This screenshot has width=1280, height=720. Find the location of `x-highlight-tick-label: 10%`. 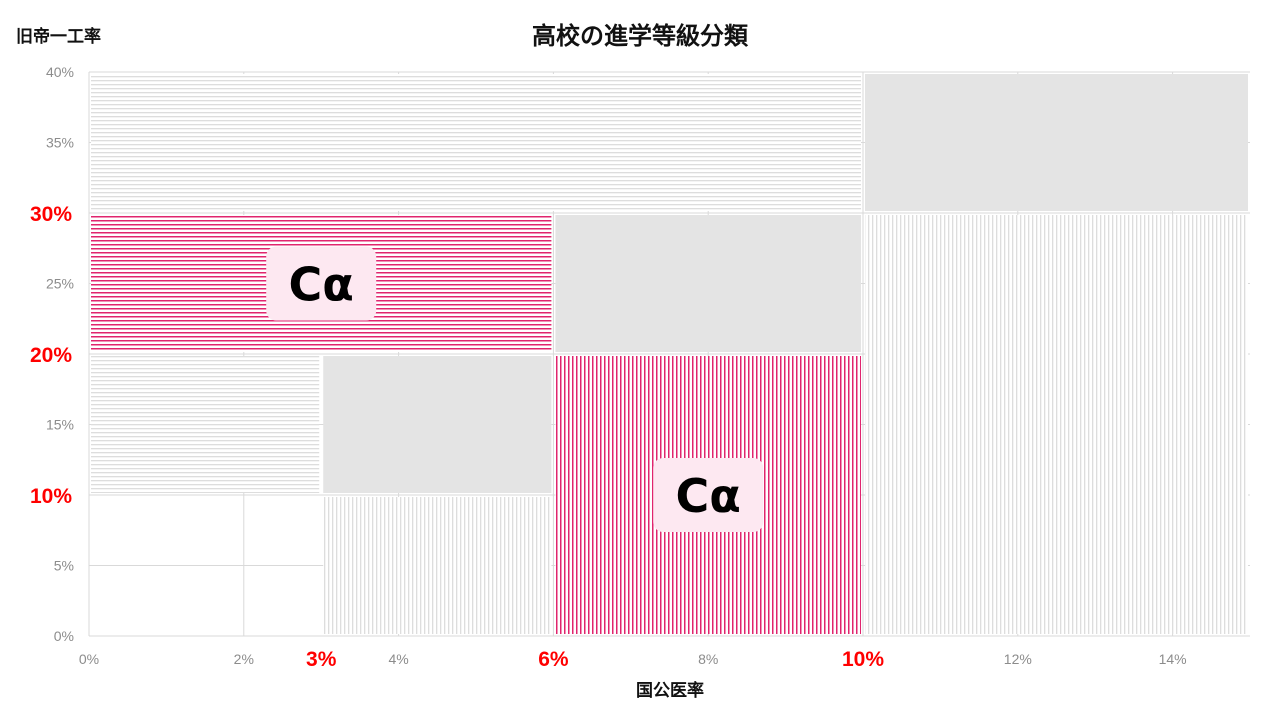

x-highlight-tick-label: 10% is located at coordinates (863, 659).